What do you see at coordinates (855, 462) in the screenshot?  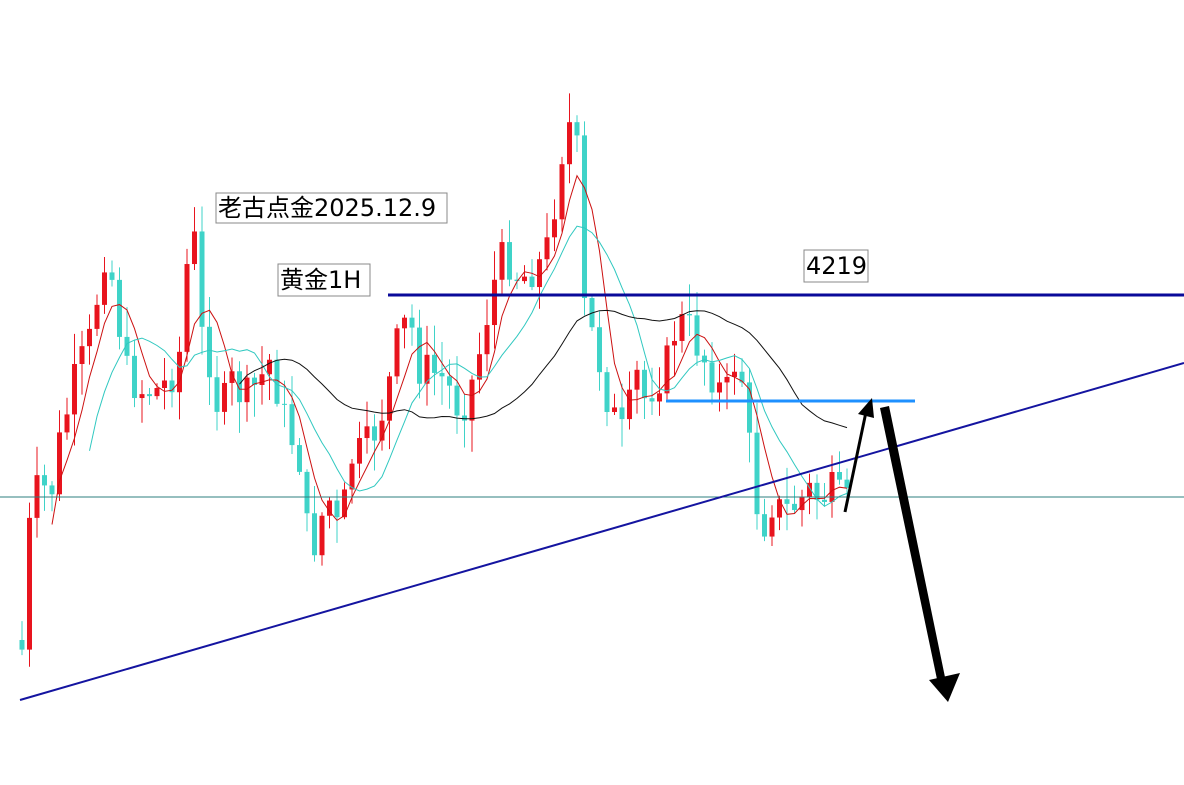 I see `arrow-up` at bounding box center [855, 462].